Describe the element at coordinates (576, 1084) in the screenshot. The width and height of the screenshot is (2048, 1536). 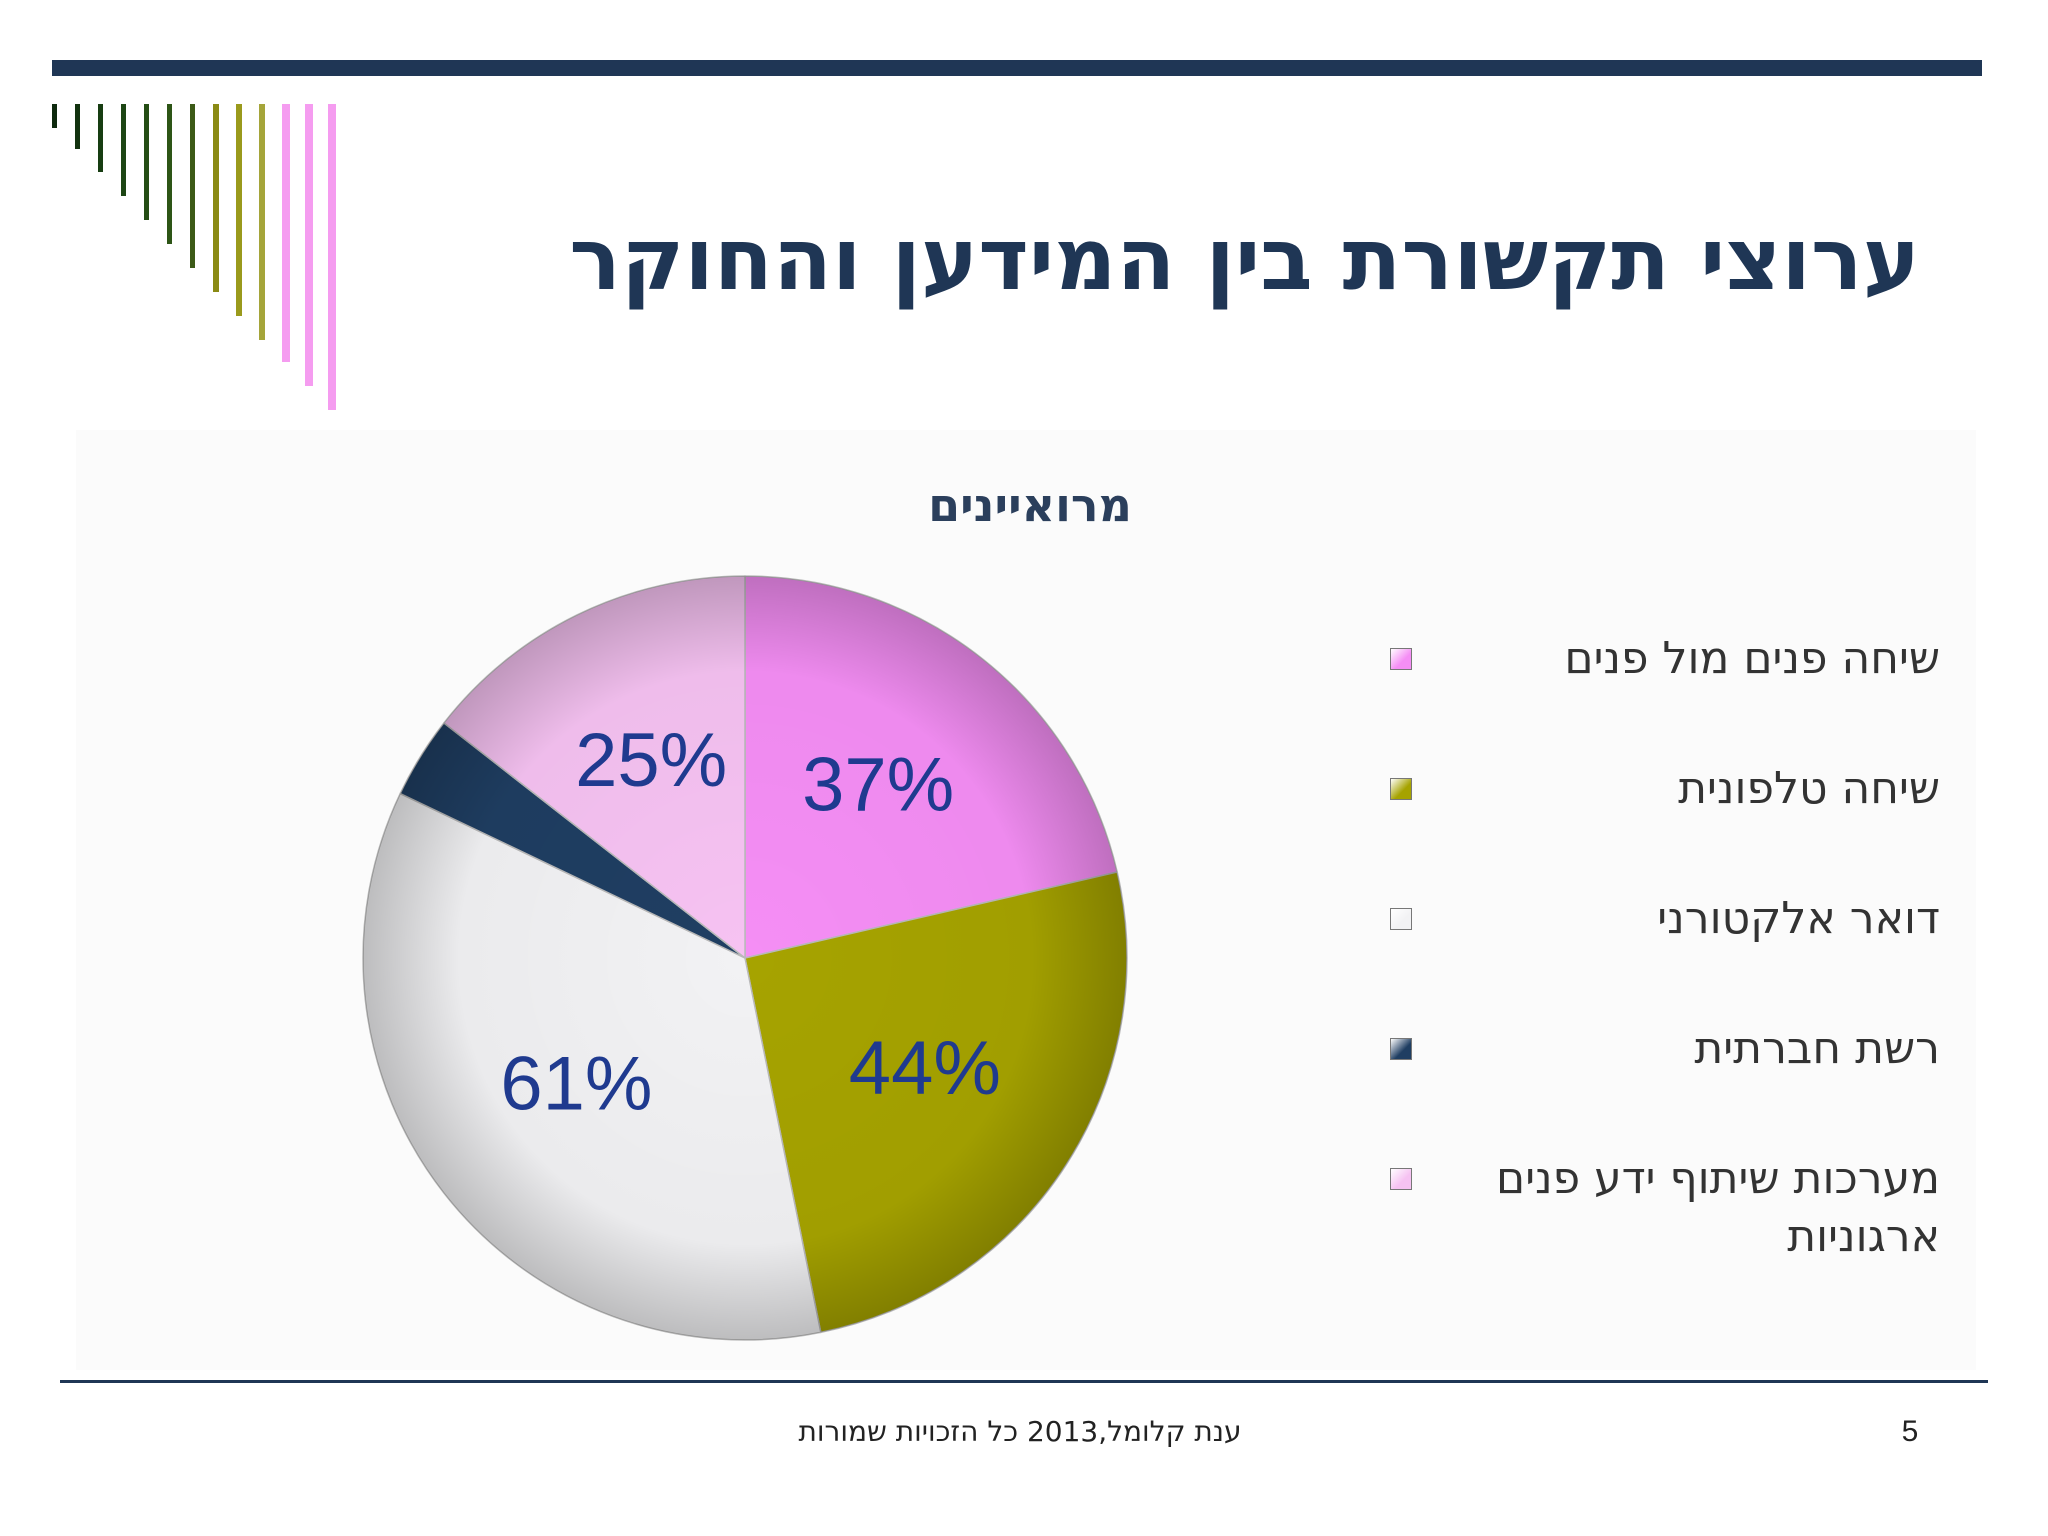
I see `pie-data-label: 61%` at that location.